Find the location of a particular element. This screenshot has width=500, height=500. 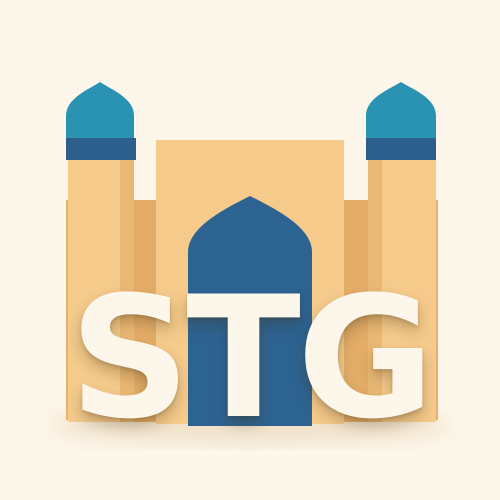

left-minaret-band is located at coordinates (101, 149).